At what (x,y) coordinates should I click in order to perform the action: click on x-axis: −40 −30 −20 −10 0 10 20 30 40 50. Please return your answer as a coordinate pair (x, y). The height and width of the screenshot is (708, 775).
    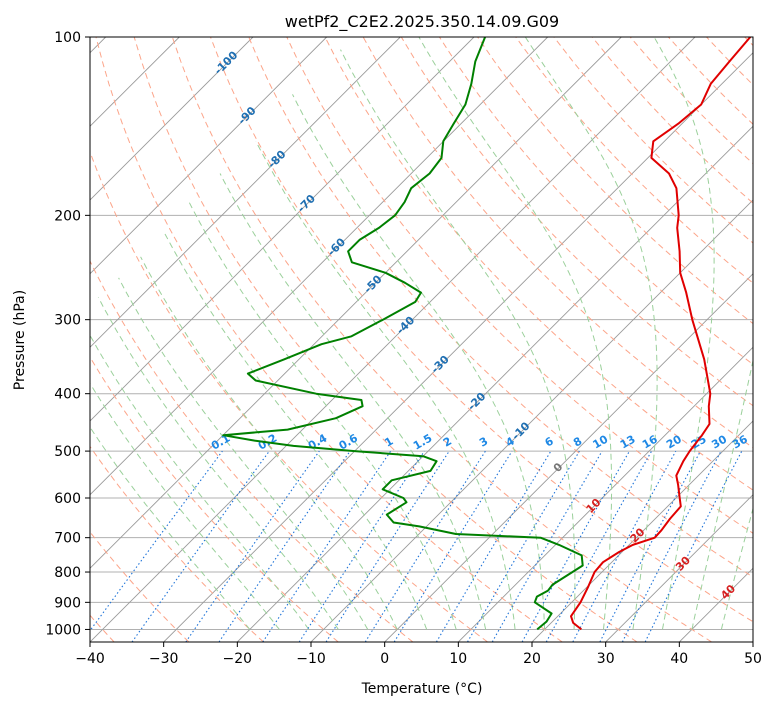
    Looking at the image, I should click on (418, 654).